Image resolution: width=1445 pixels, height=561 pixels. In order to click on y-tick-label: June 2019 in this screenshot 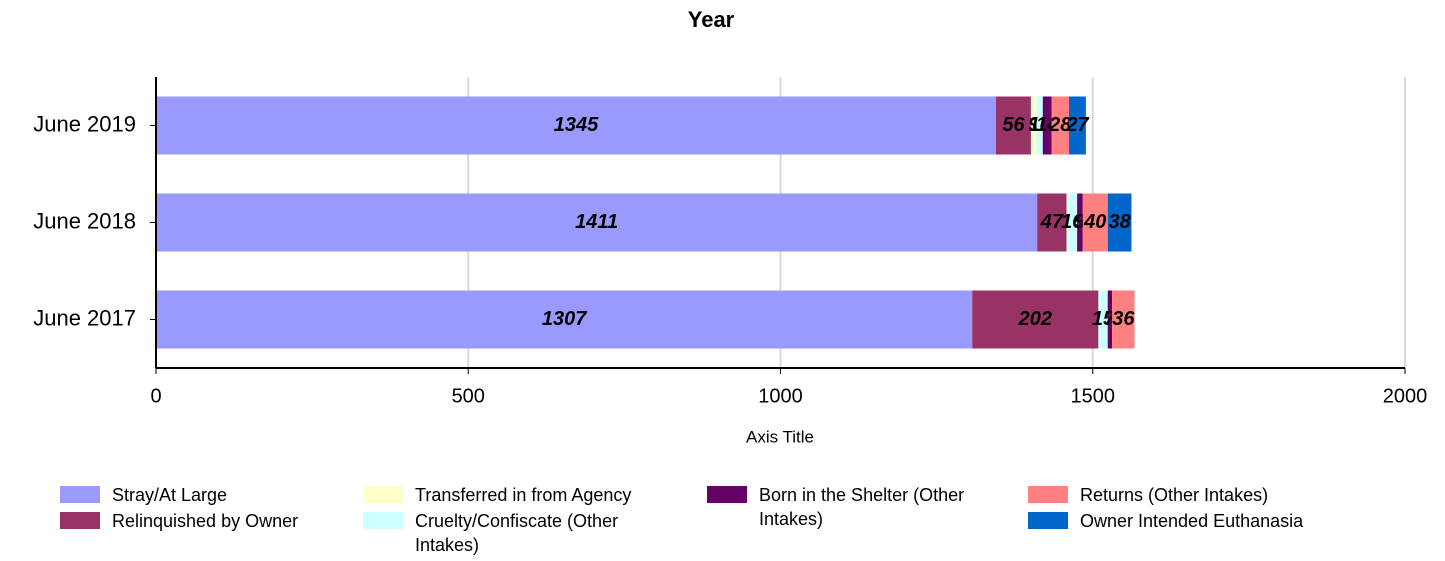, I will do `click(84, 123)`.